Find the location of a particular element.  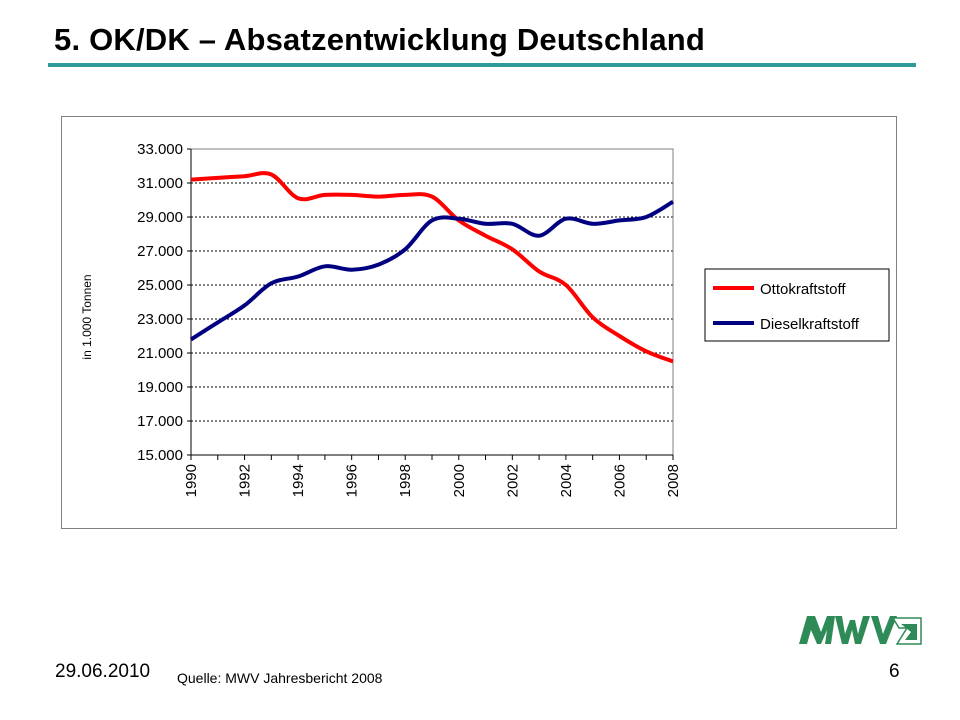

page-number: 6 is located at coordinates (894, 671).